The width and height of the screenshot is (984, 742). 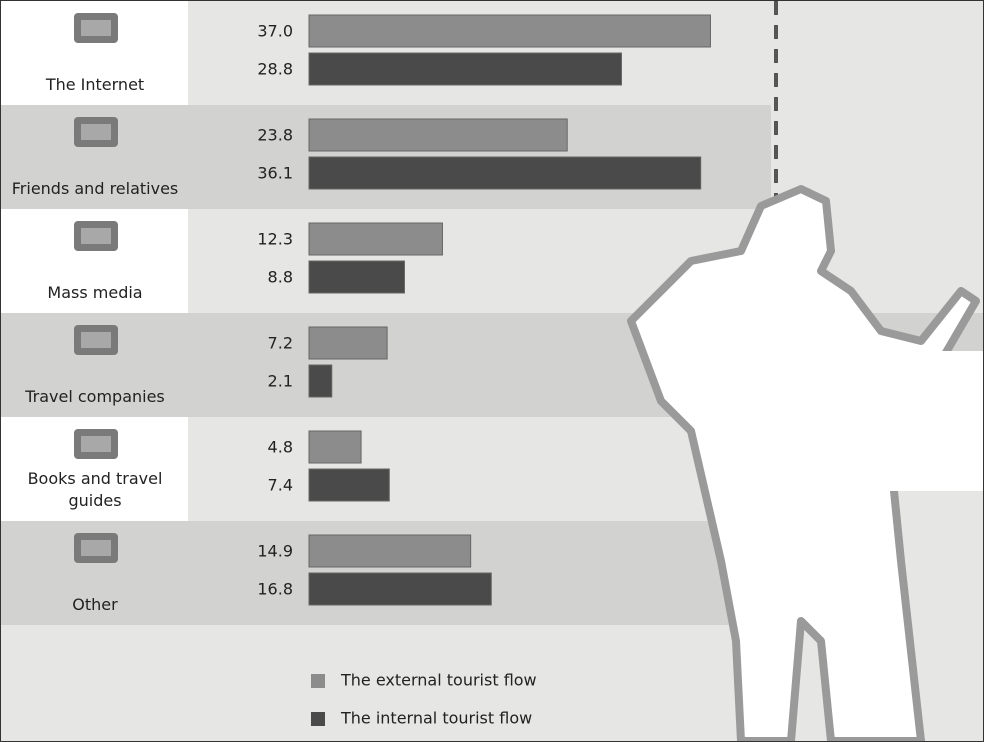 What do you see at coordinates (280, 447) in the screenshot?
I see `value-label: 4.8` at bounding box center [280, 447].